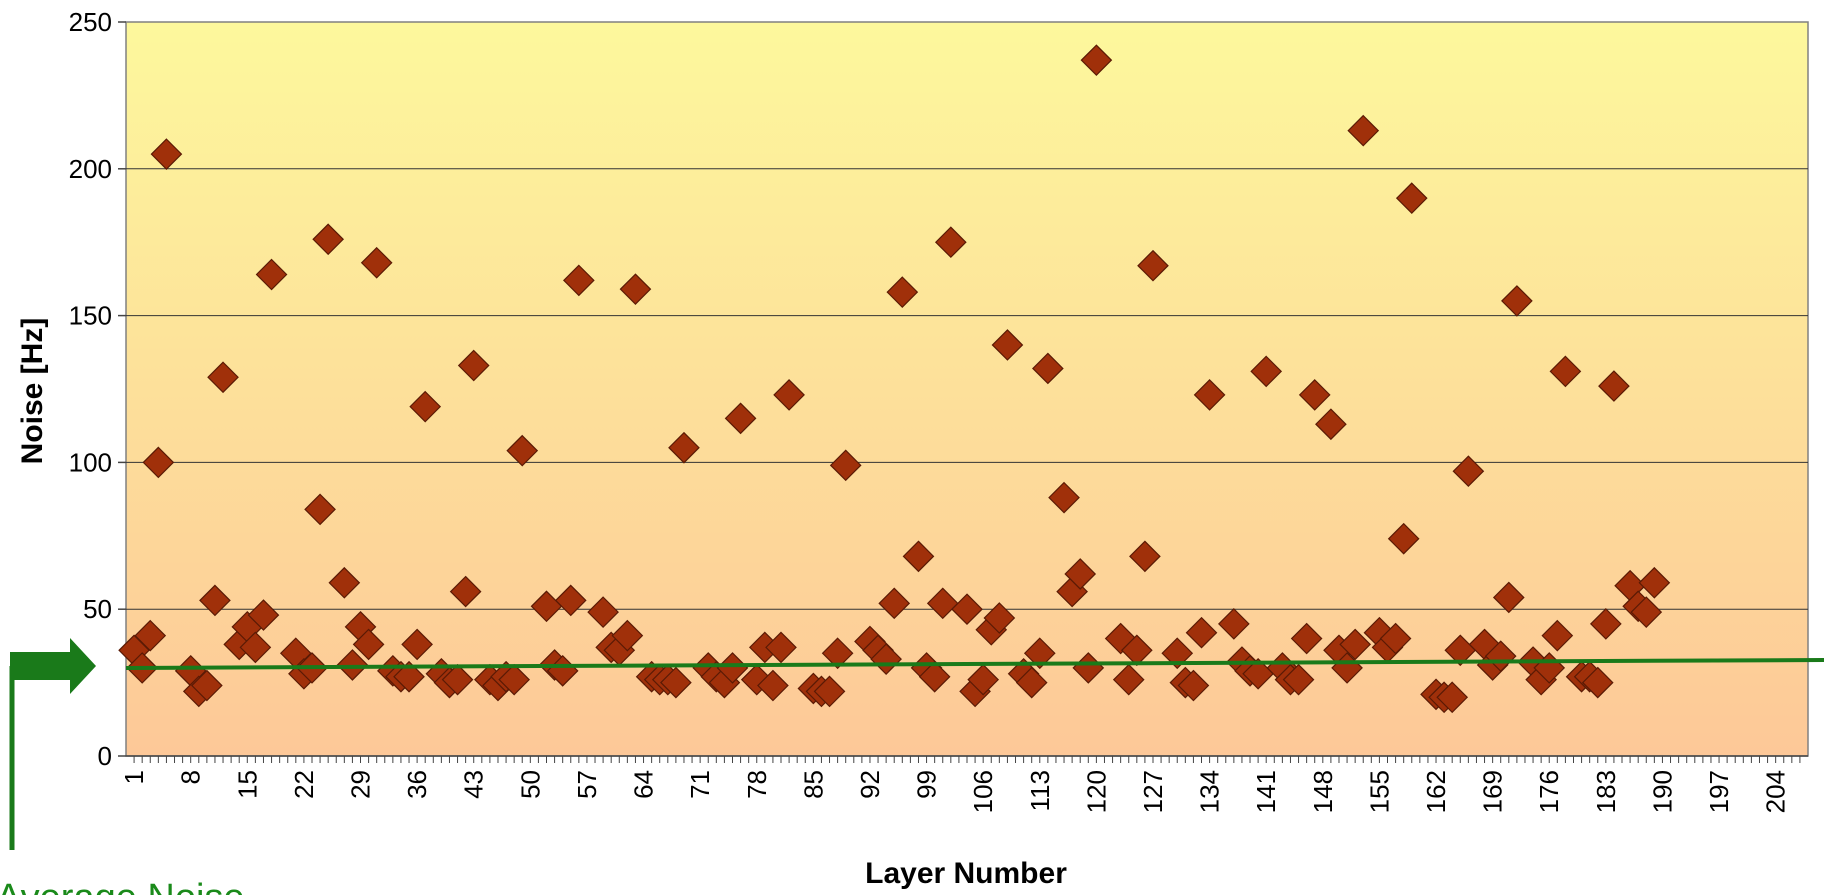  I want to click on x-tick-label: 15, so click(247, 784).